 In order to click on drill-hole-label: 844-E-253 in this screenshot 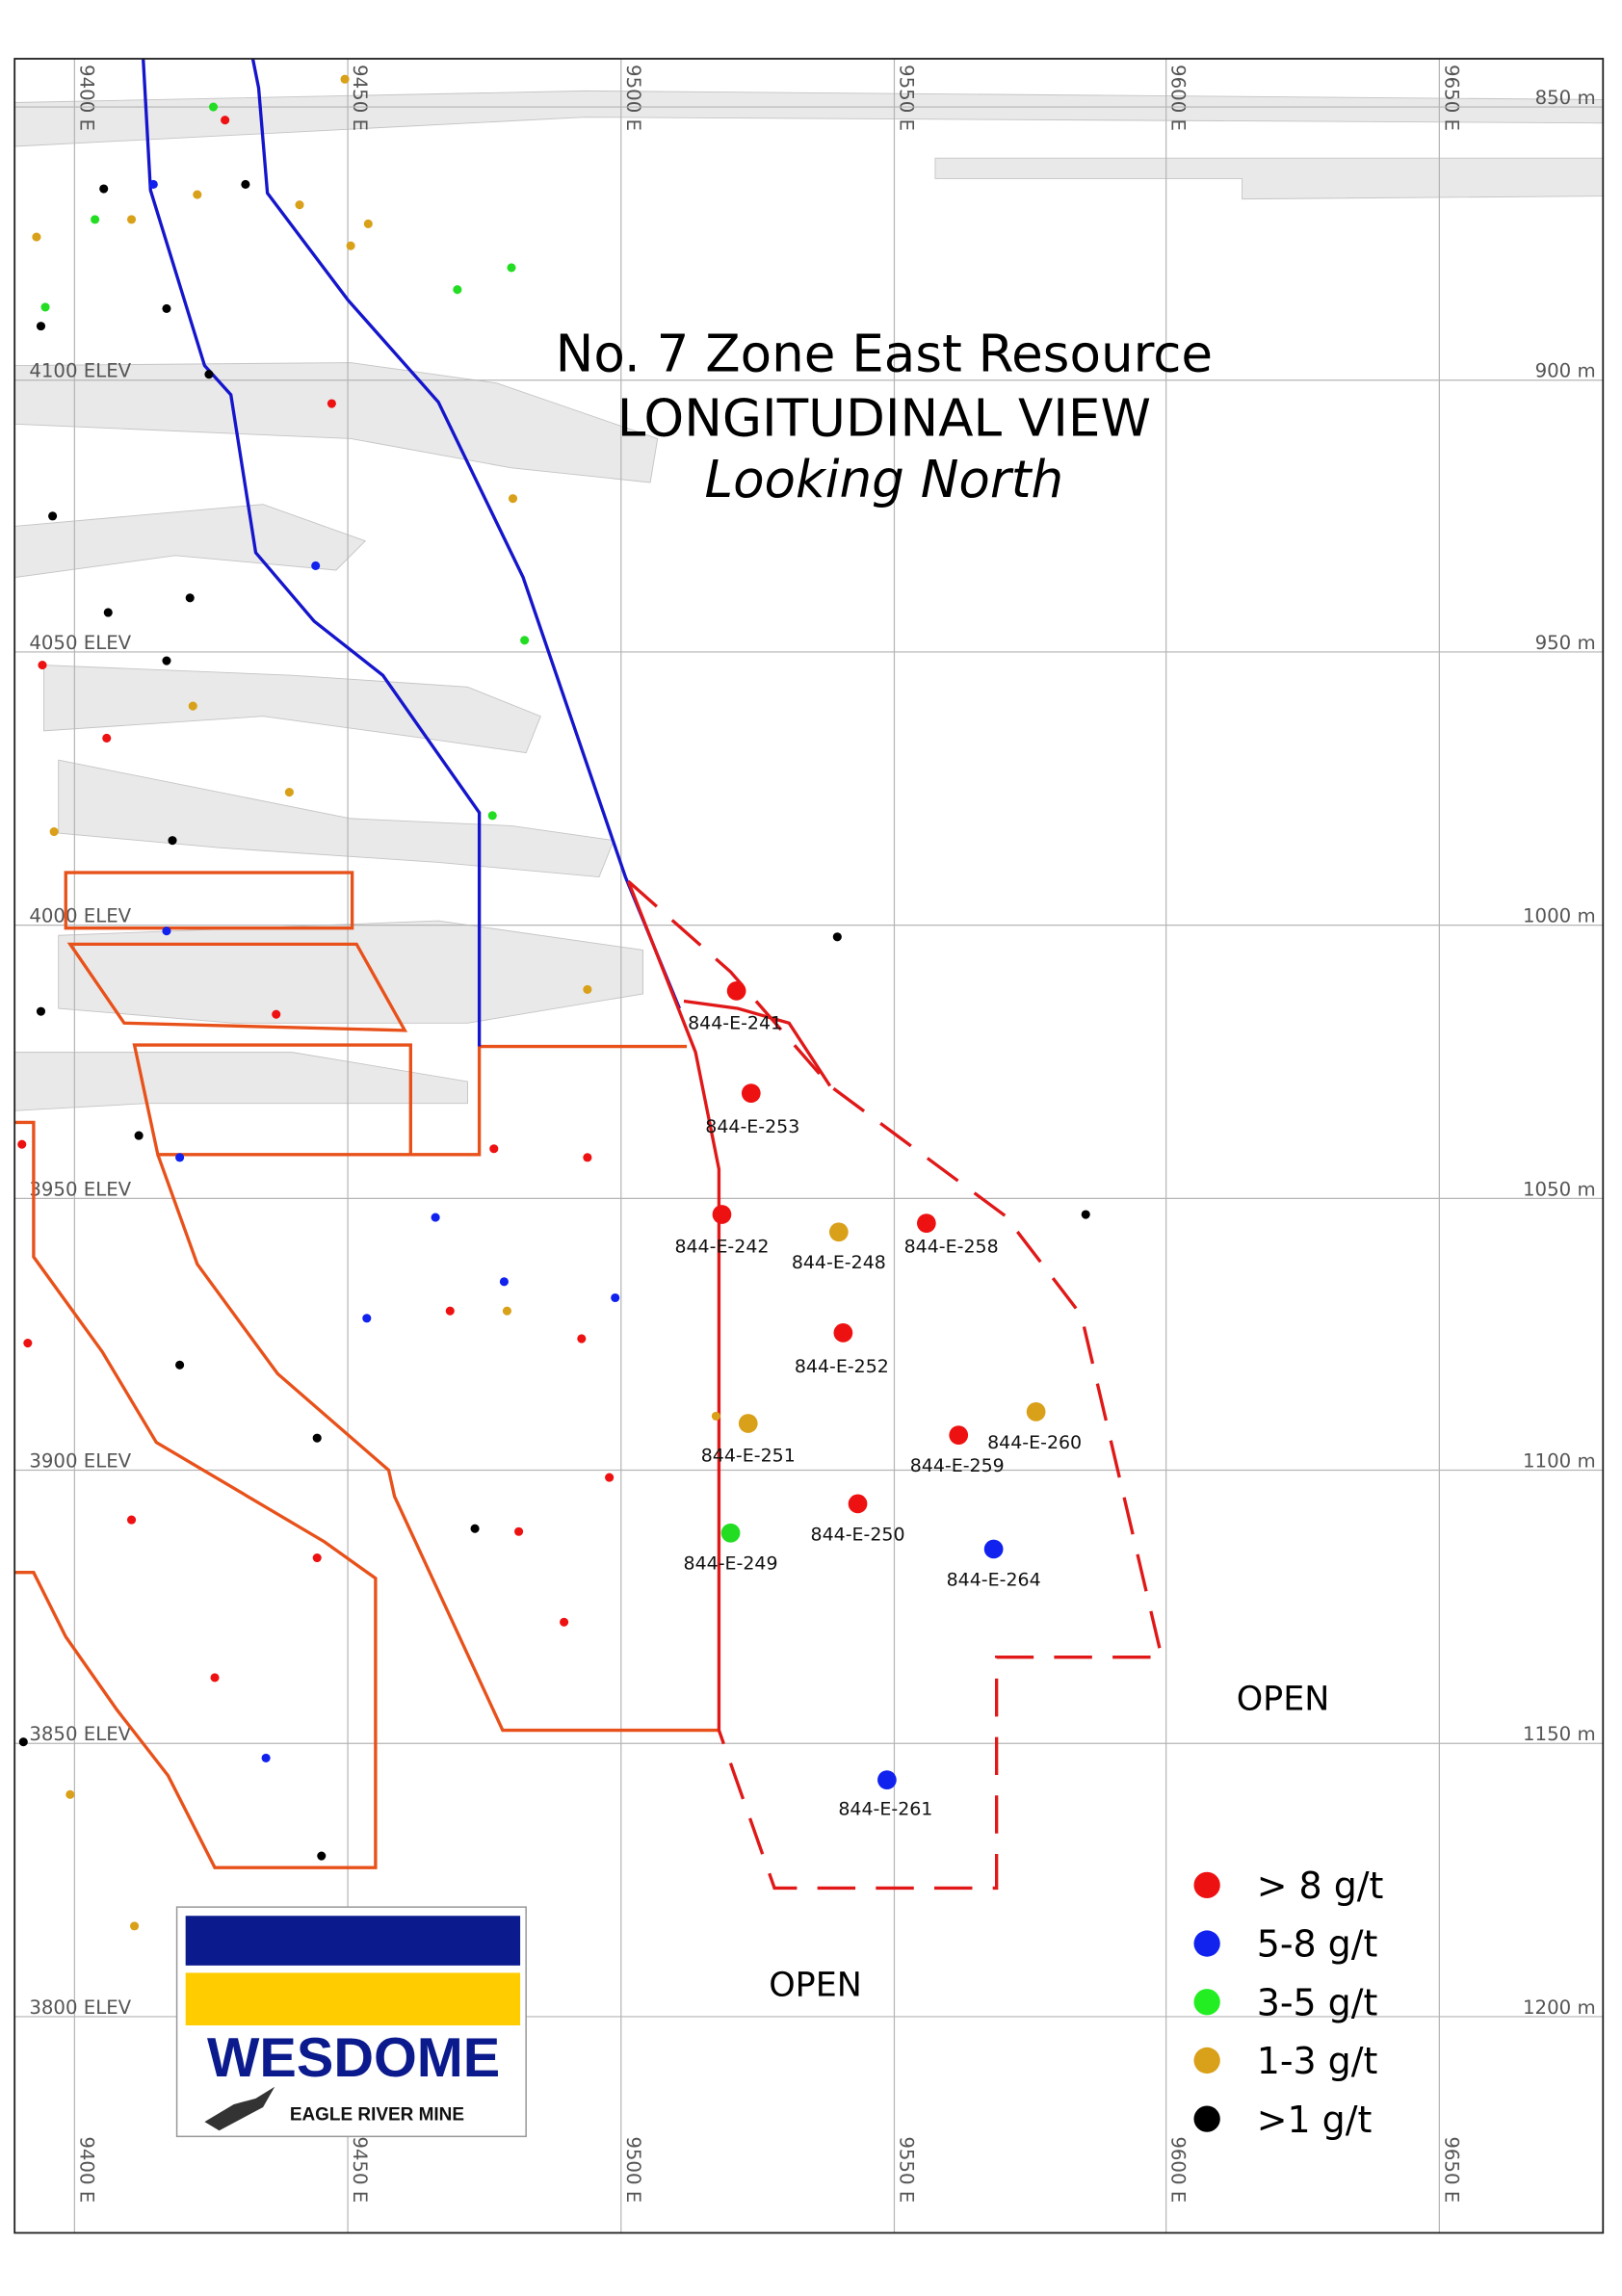, I will do `click(752, 1126)`.